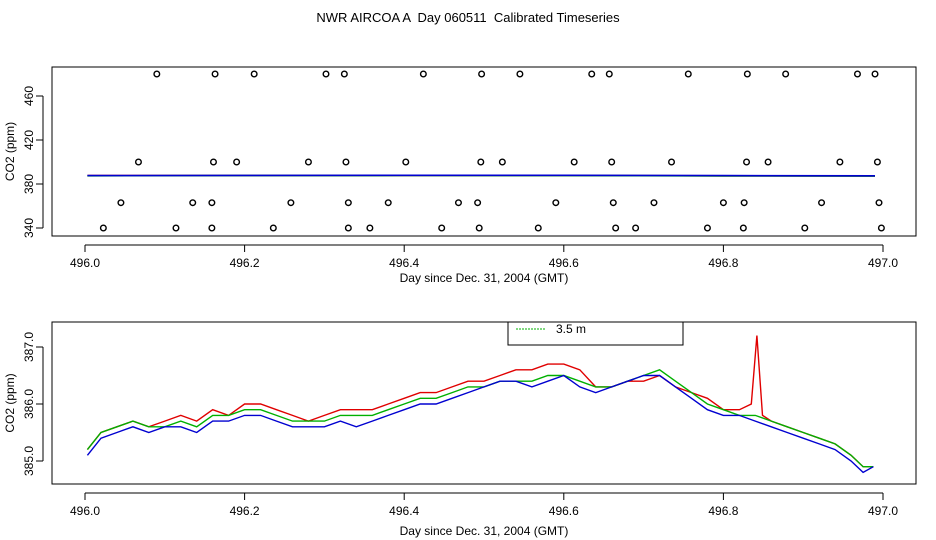  What do you see at coordinates (29, 404) in the screenshot?
I see `y-tick-label: 386.0` at bounding box center [29, 404].